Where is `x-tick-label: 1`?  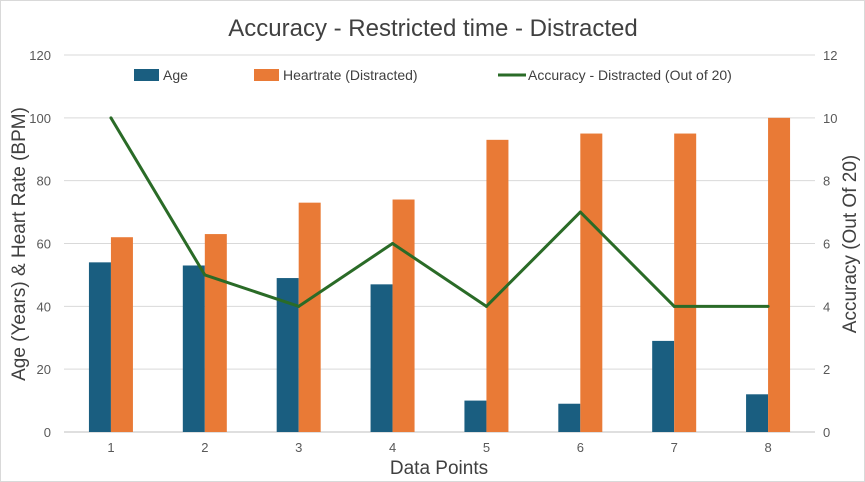 x-tick-label: 1 is located at coordinates (110, 447).